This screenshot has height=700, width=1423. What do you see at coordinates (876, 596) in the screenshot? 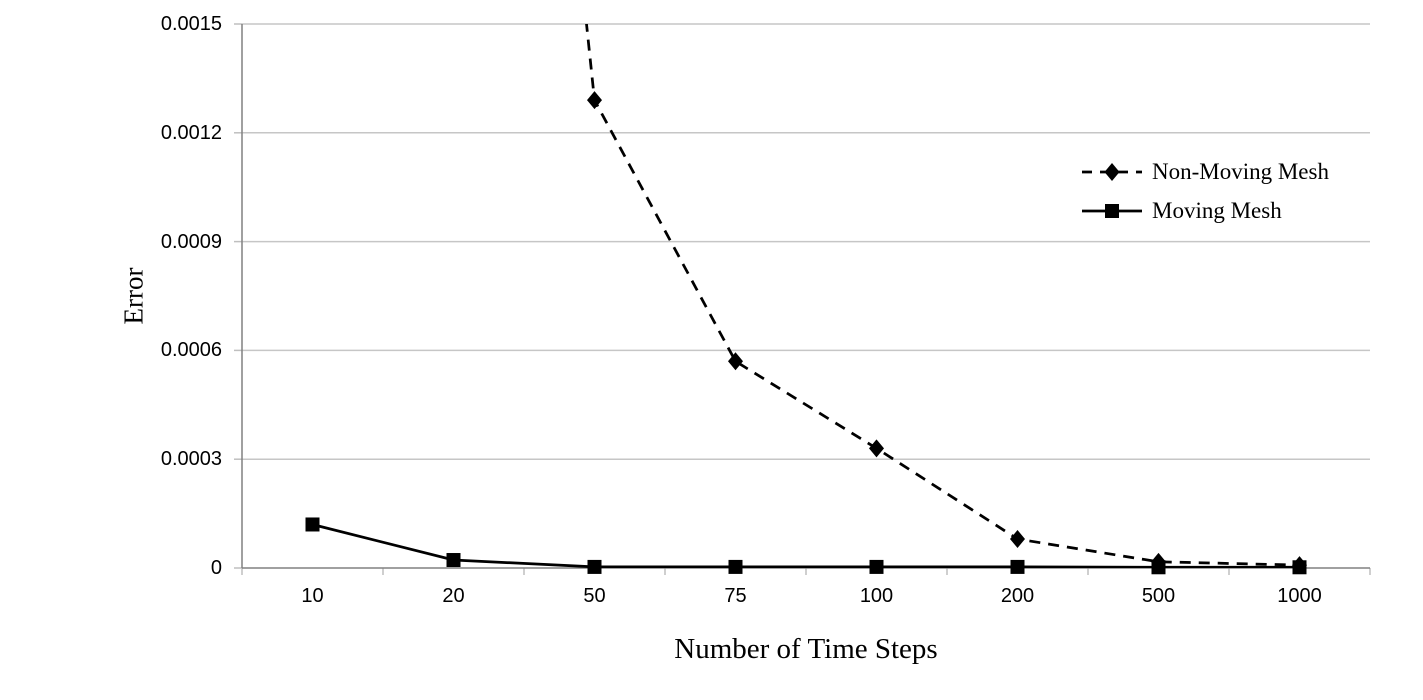
I see `x-tick-label: 100` at bounding box center [876, 596].